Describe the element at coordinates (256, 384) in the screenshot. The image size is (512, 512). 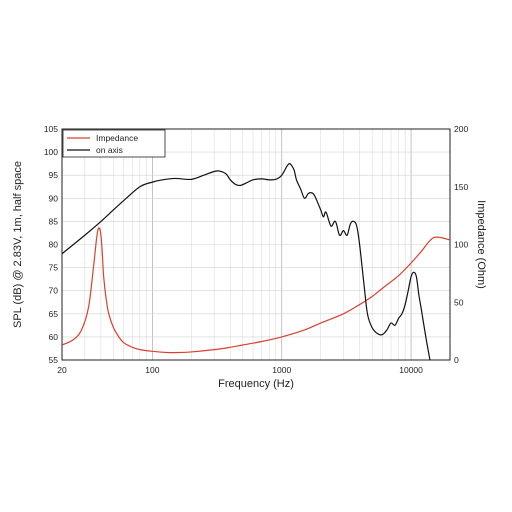
I see `x-axis-label: Frequency (Hz)` at that location.